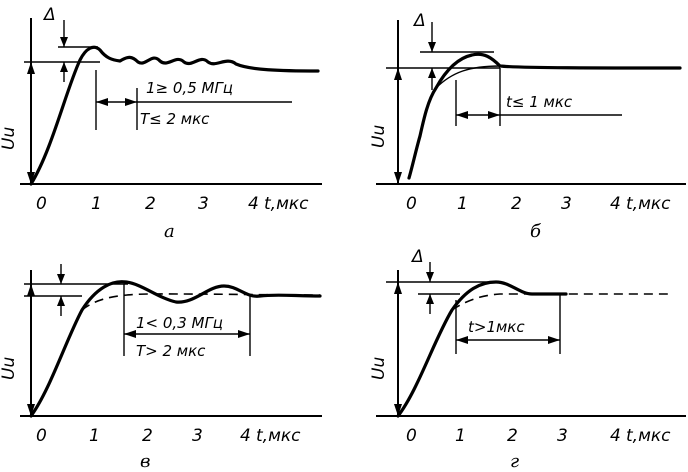 The image size is (688, 472). I want to click on panel-caption: а, so click(169, 231).